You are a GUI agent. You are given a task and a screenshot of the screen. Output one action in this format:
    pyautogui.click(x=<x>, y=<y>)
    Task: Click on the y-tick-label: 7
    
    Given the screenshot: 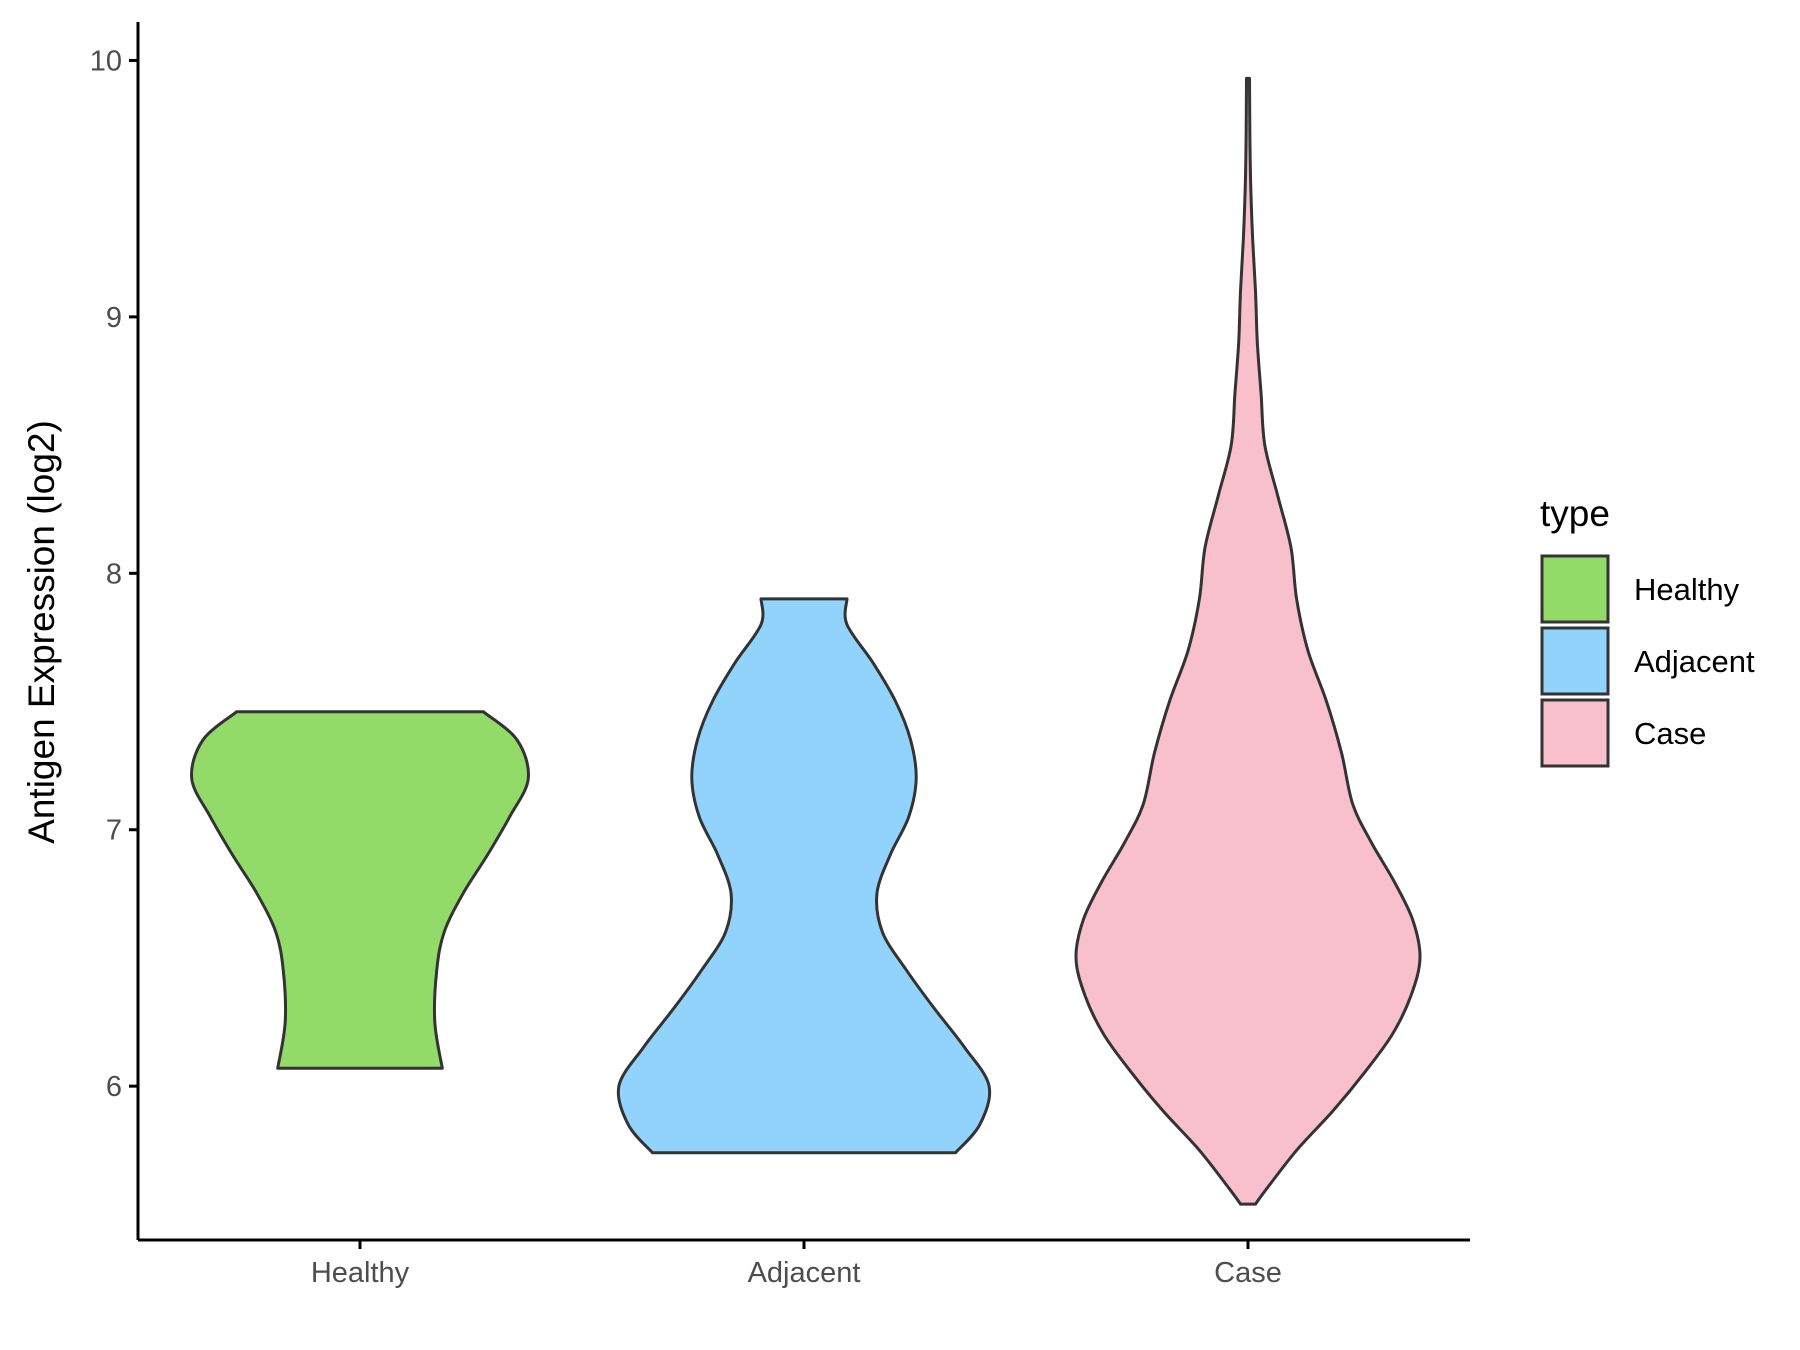 What is the action you would take?
    pyautogui.click(x=114, y=831)
    